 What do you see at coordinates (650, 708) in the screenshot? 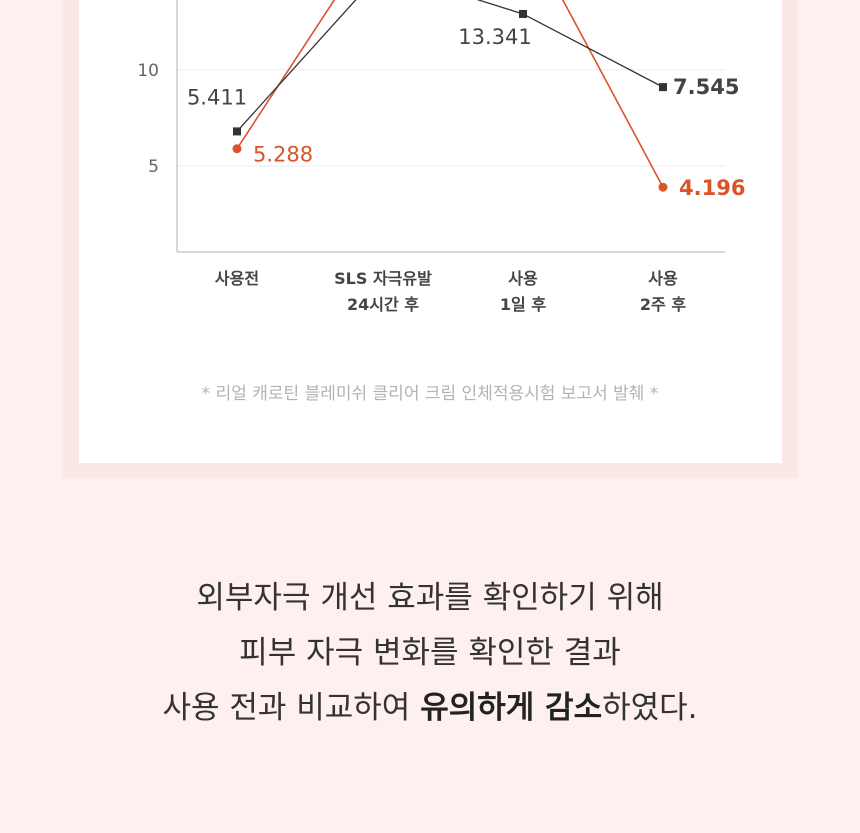
I see `caption-line-3-post: 하였다.` at bounding box center [650, 708].